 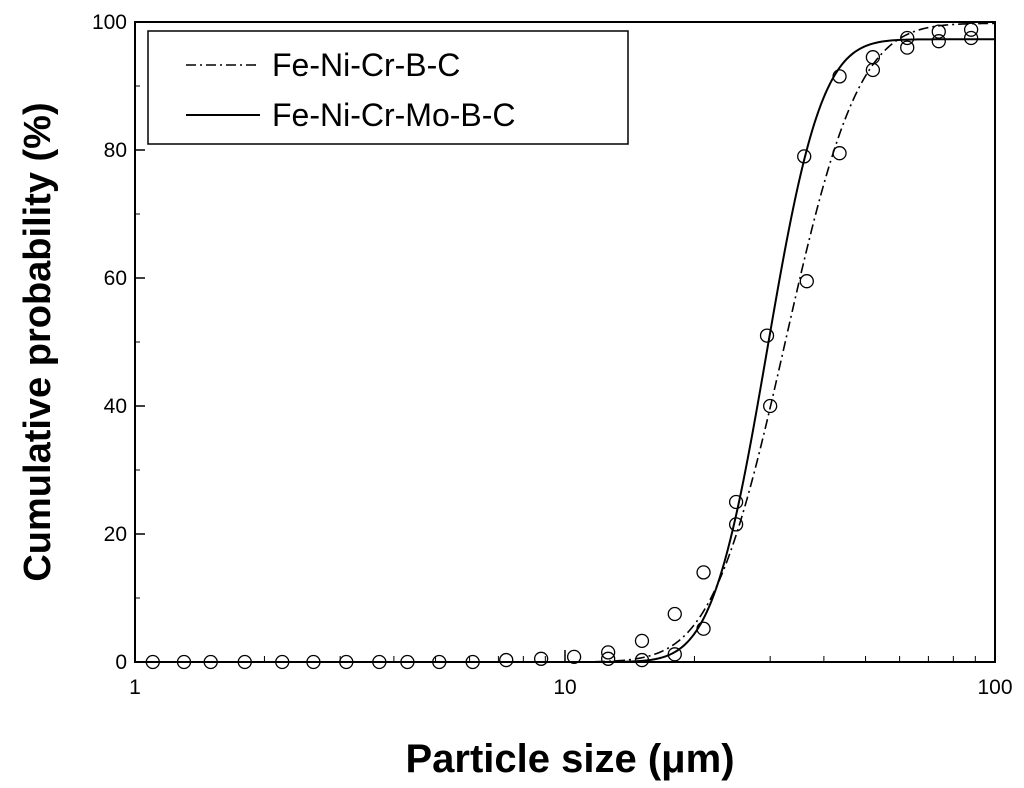 What do you see at coordinates (394, 115) in the screenshot?
I see `legend-label-fe-ni-cr-mo-b-c: Fe-Ni-Cr-Mo-B-C` at bounding box center [394, 115].